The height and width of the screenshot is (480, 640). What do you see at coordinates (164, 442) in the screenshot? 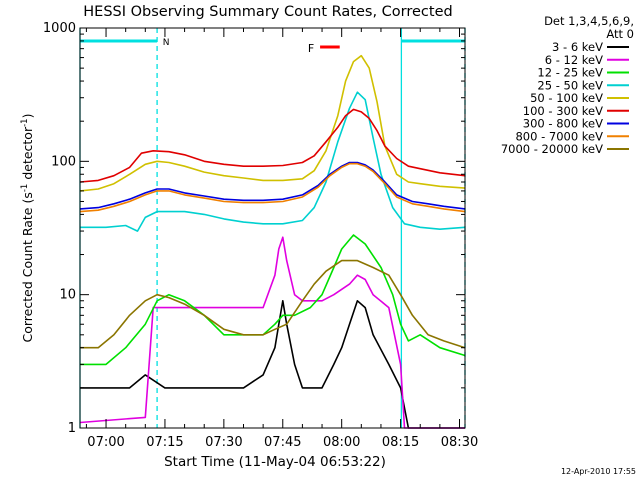
I see `x-tick-label: 07:15` at bounding box center [164, 442].